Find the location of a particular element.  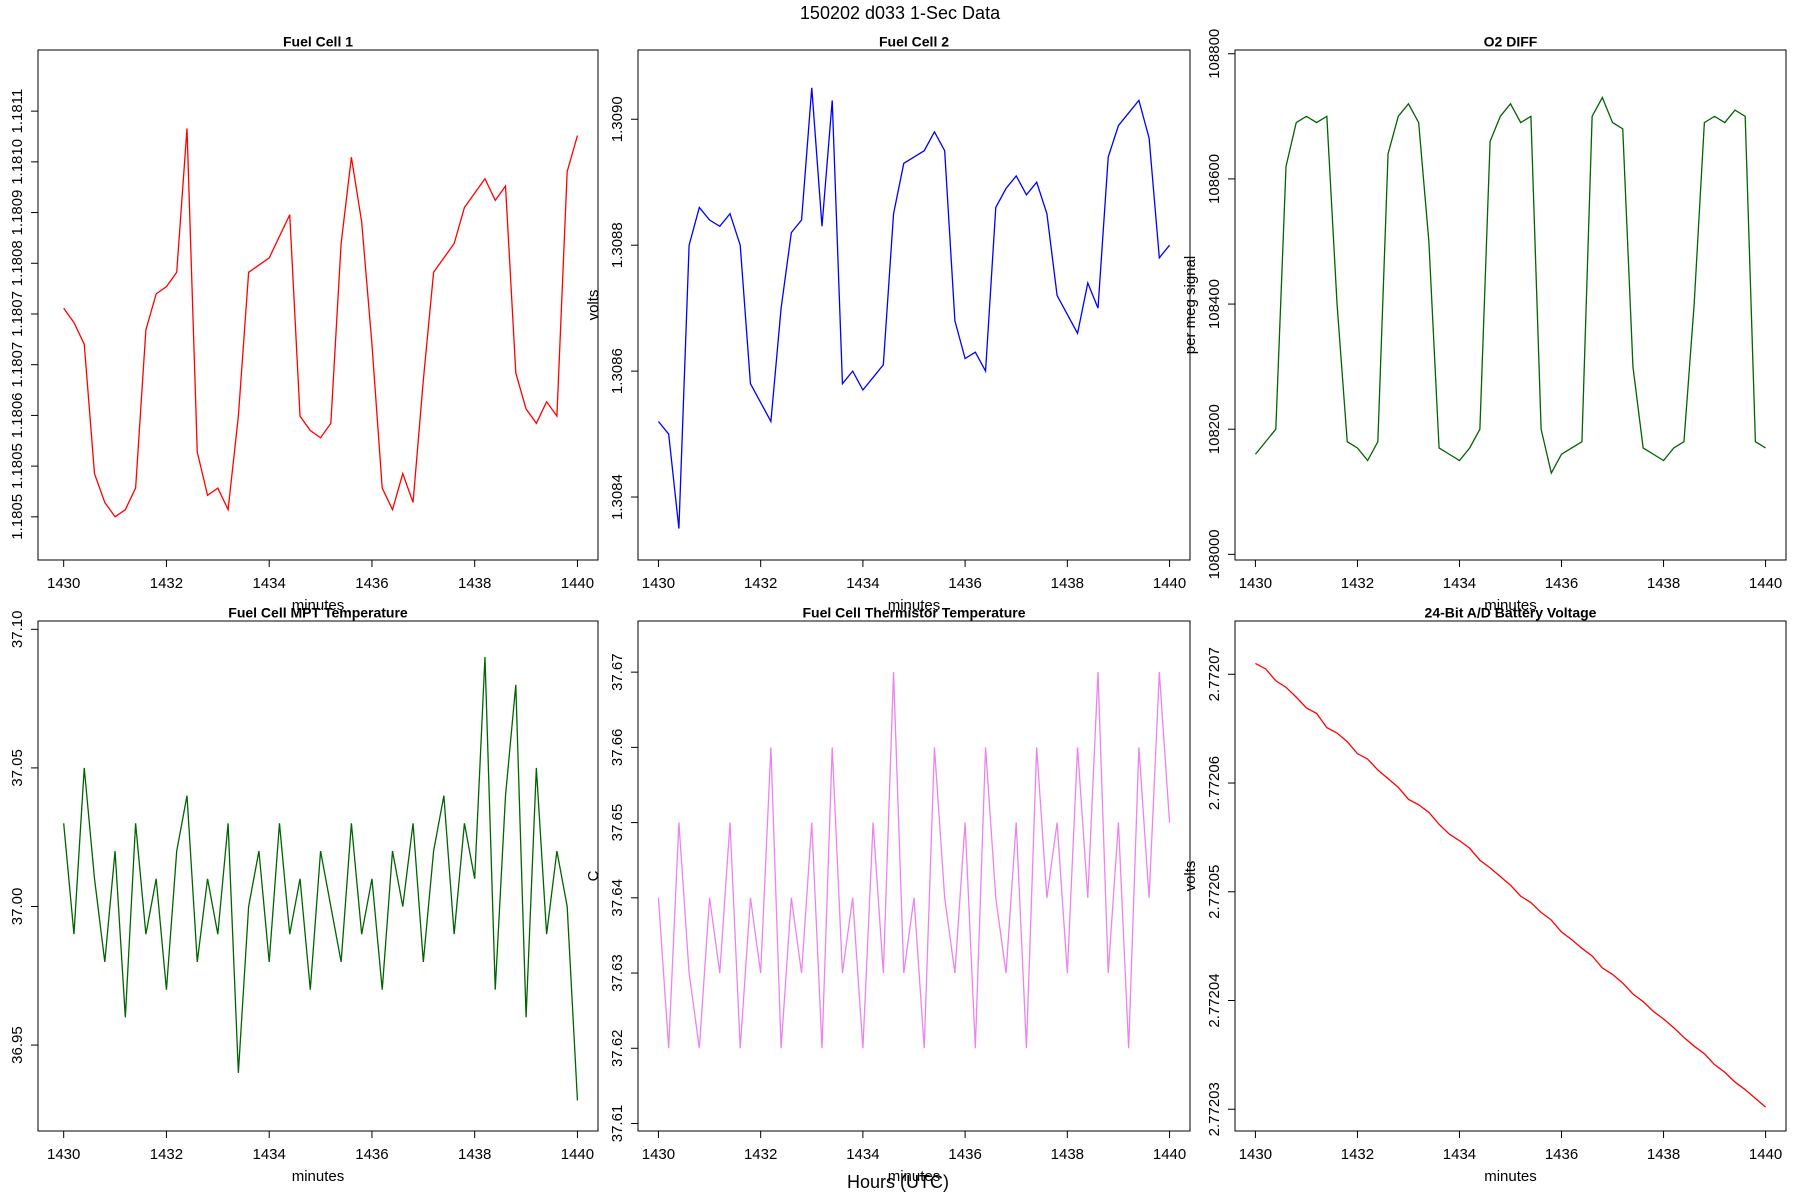

y-tick-label: 1.3090 is located at coordinates (617, 119).